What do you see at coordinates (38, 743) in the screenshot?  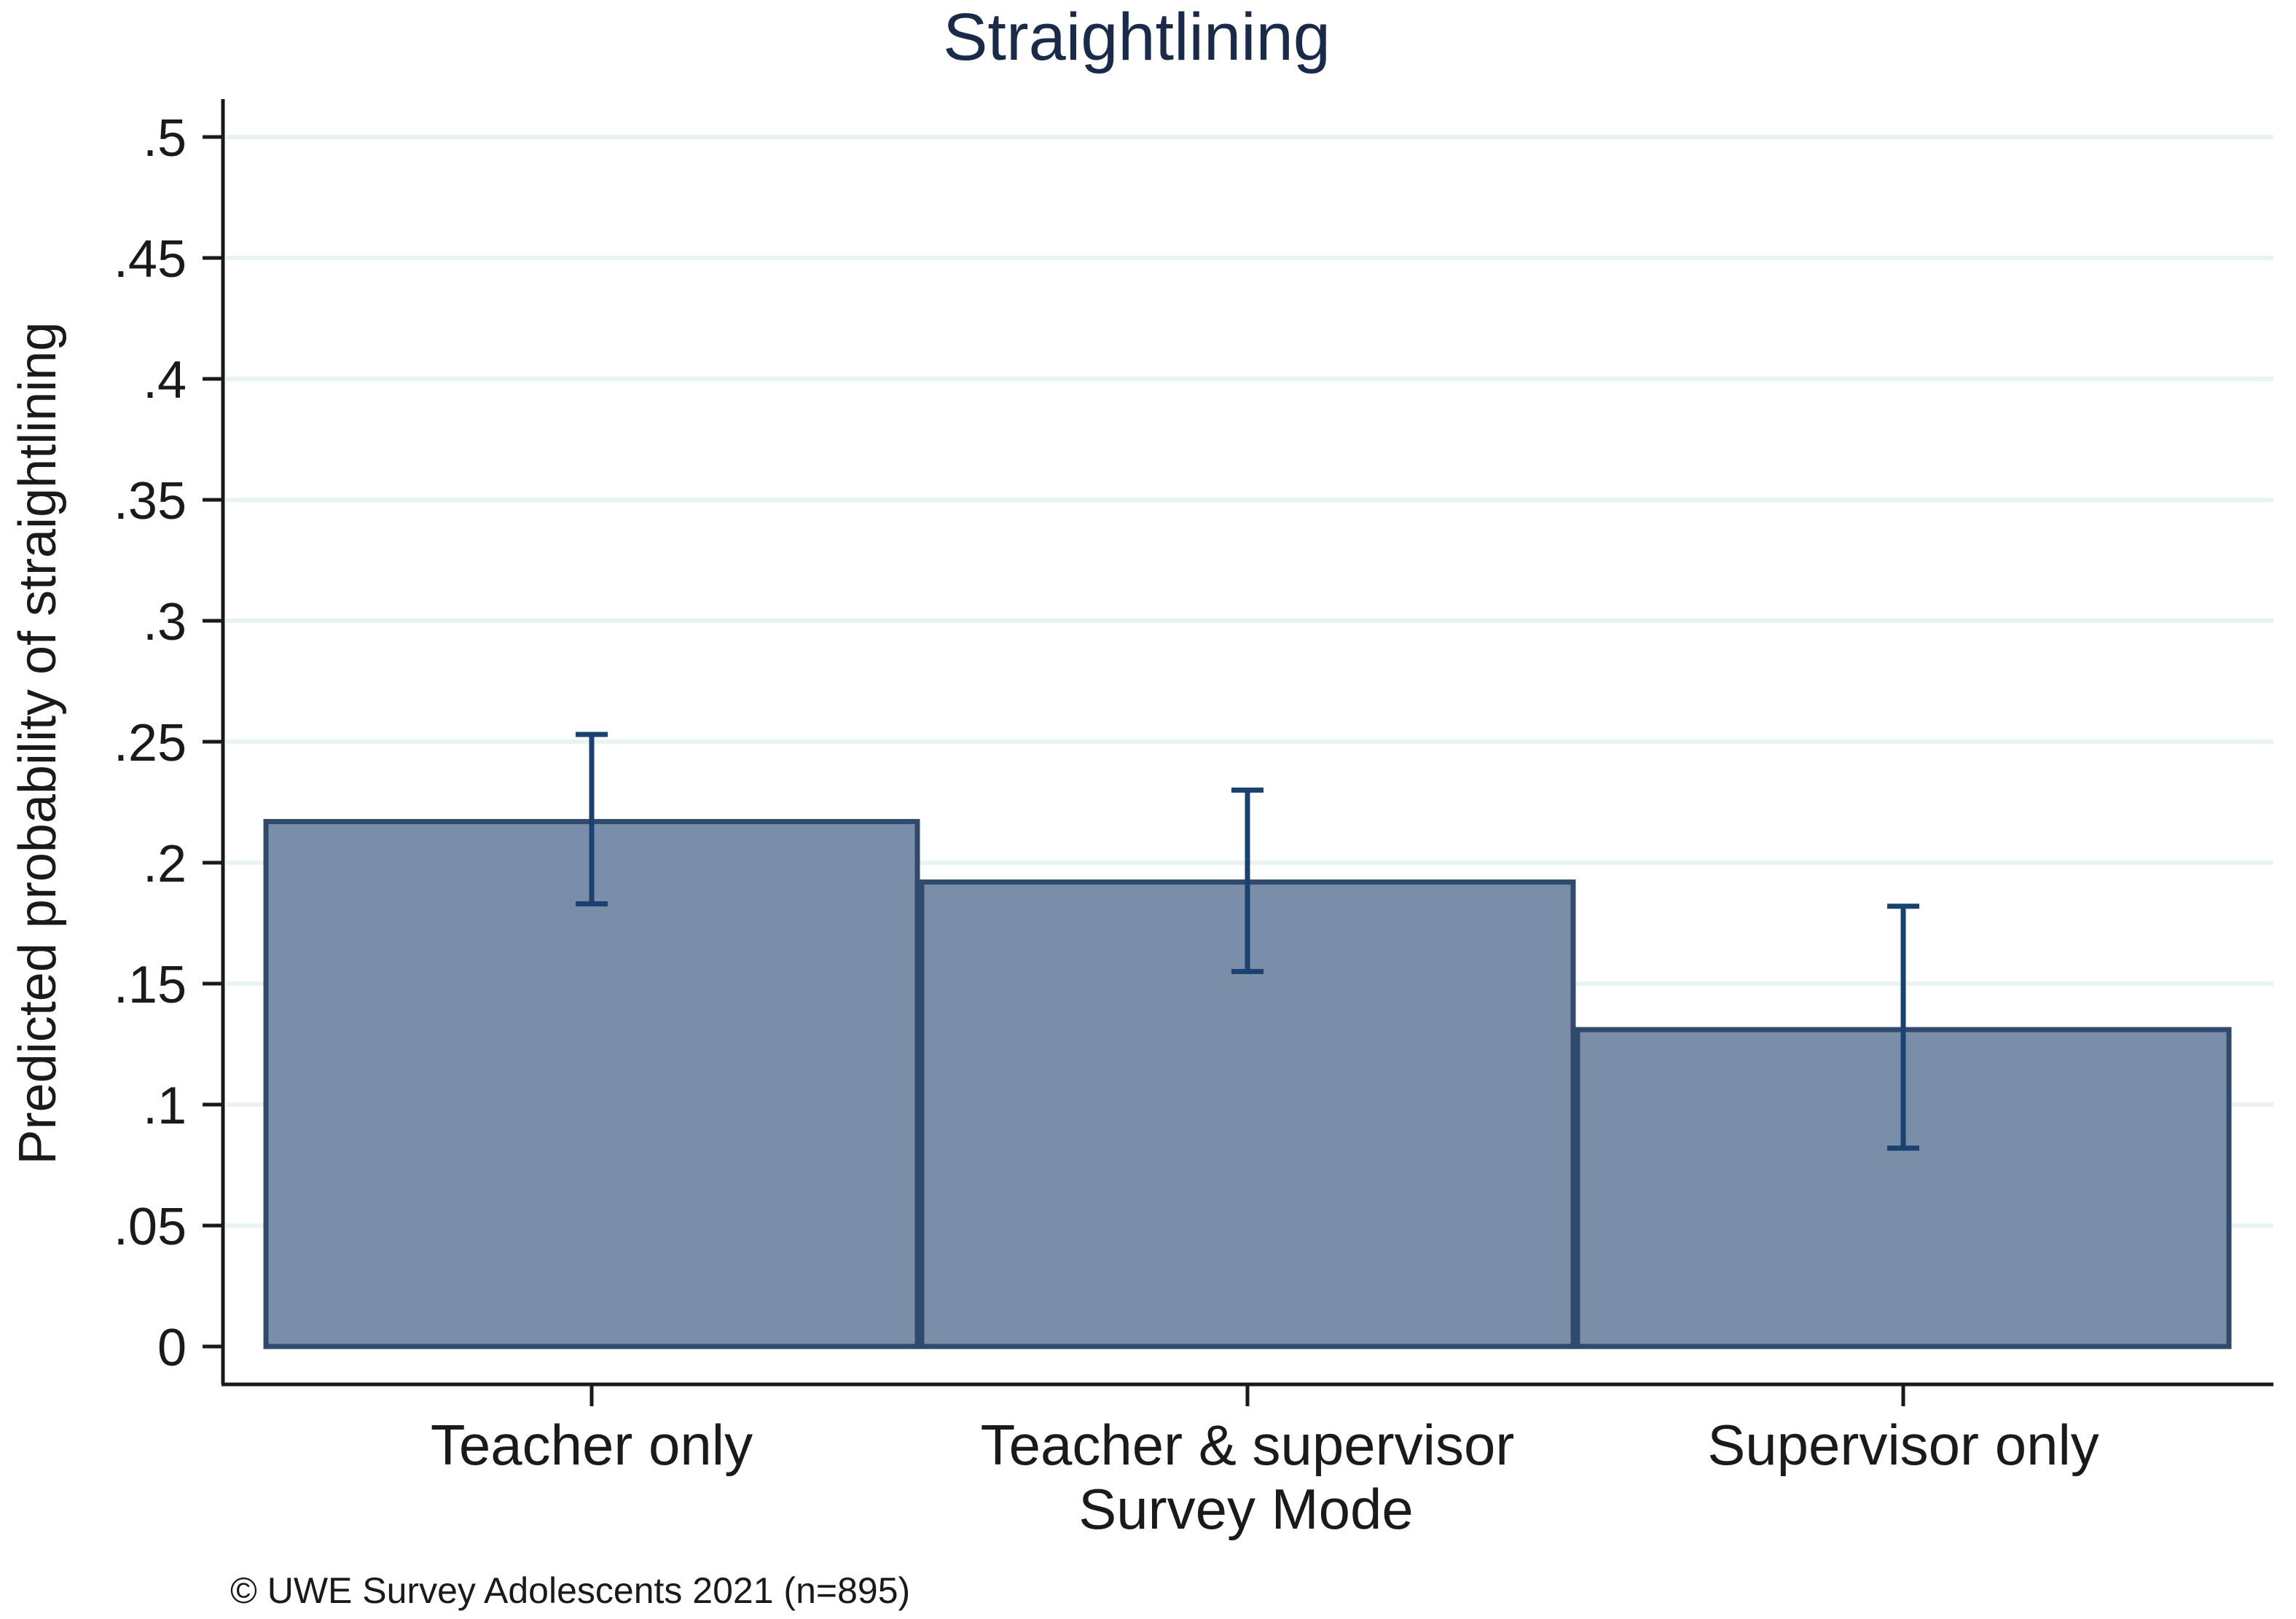 I see `y-axis-label: Predicted probability of straightlining` at bounding box center [38, 743].